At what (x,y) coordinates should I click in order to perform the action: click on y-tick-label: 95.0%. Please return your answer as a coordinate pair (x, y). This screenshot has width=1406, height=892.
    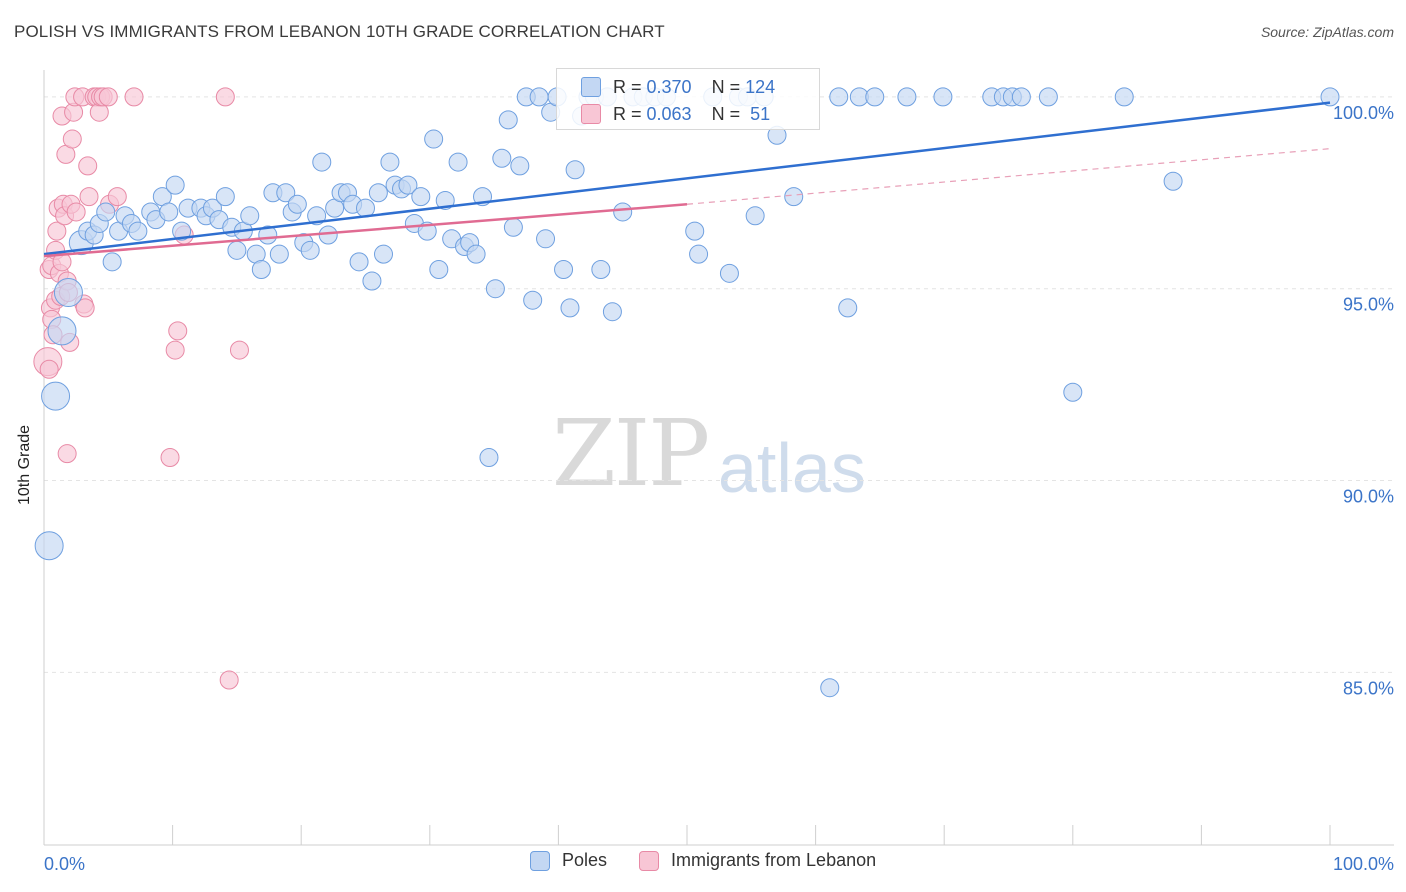
    Looking at the image, I should click on (1368, 305).